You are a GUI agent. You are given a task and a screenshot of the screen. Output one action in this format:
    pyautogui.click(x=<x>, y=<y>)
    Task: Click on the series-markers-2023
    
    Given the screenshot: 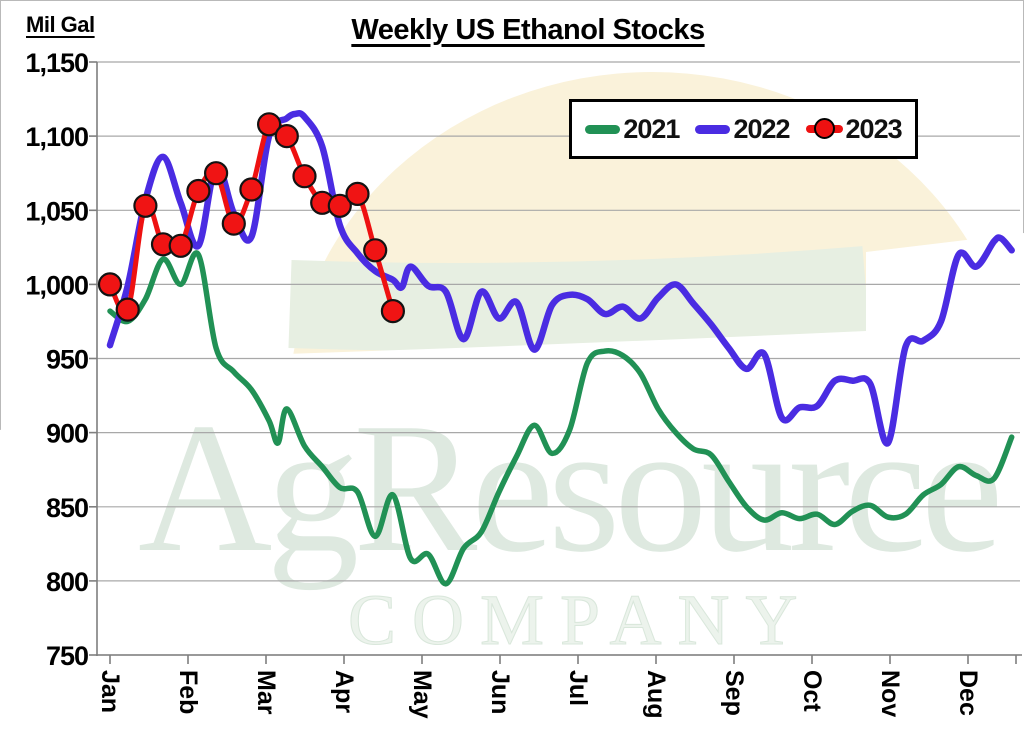 What is the action you would take?
    pyautogui.click(x=251, y=218)
    